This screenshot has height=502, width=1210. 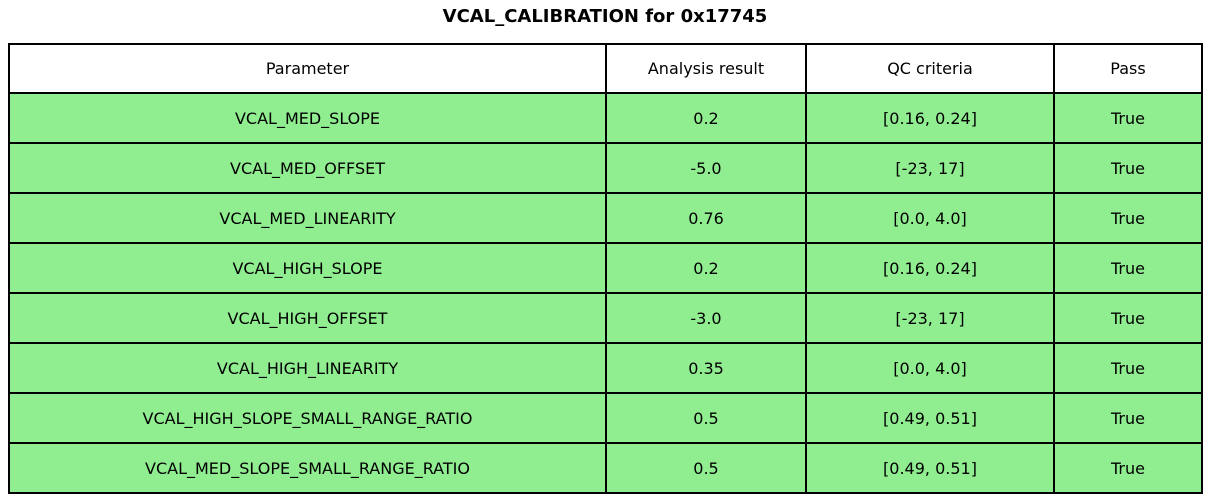 I want to click on cell-parameter: VCAL_HIGH_SLOPE, so click(x=307, y=268).